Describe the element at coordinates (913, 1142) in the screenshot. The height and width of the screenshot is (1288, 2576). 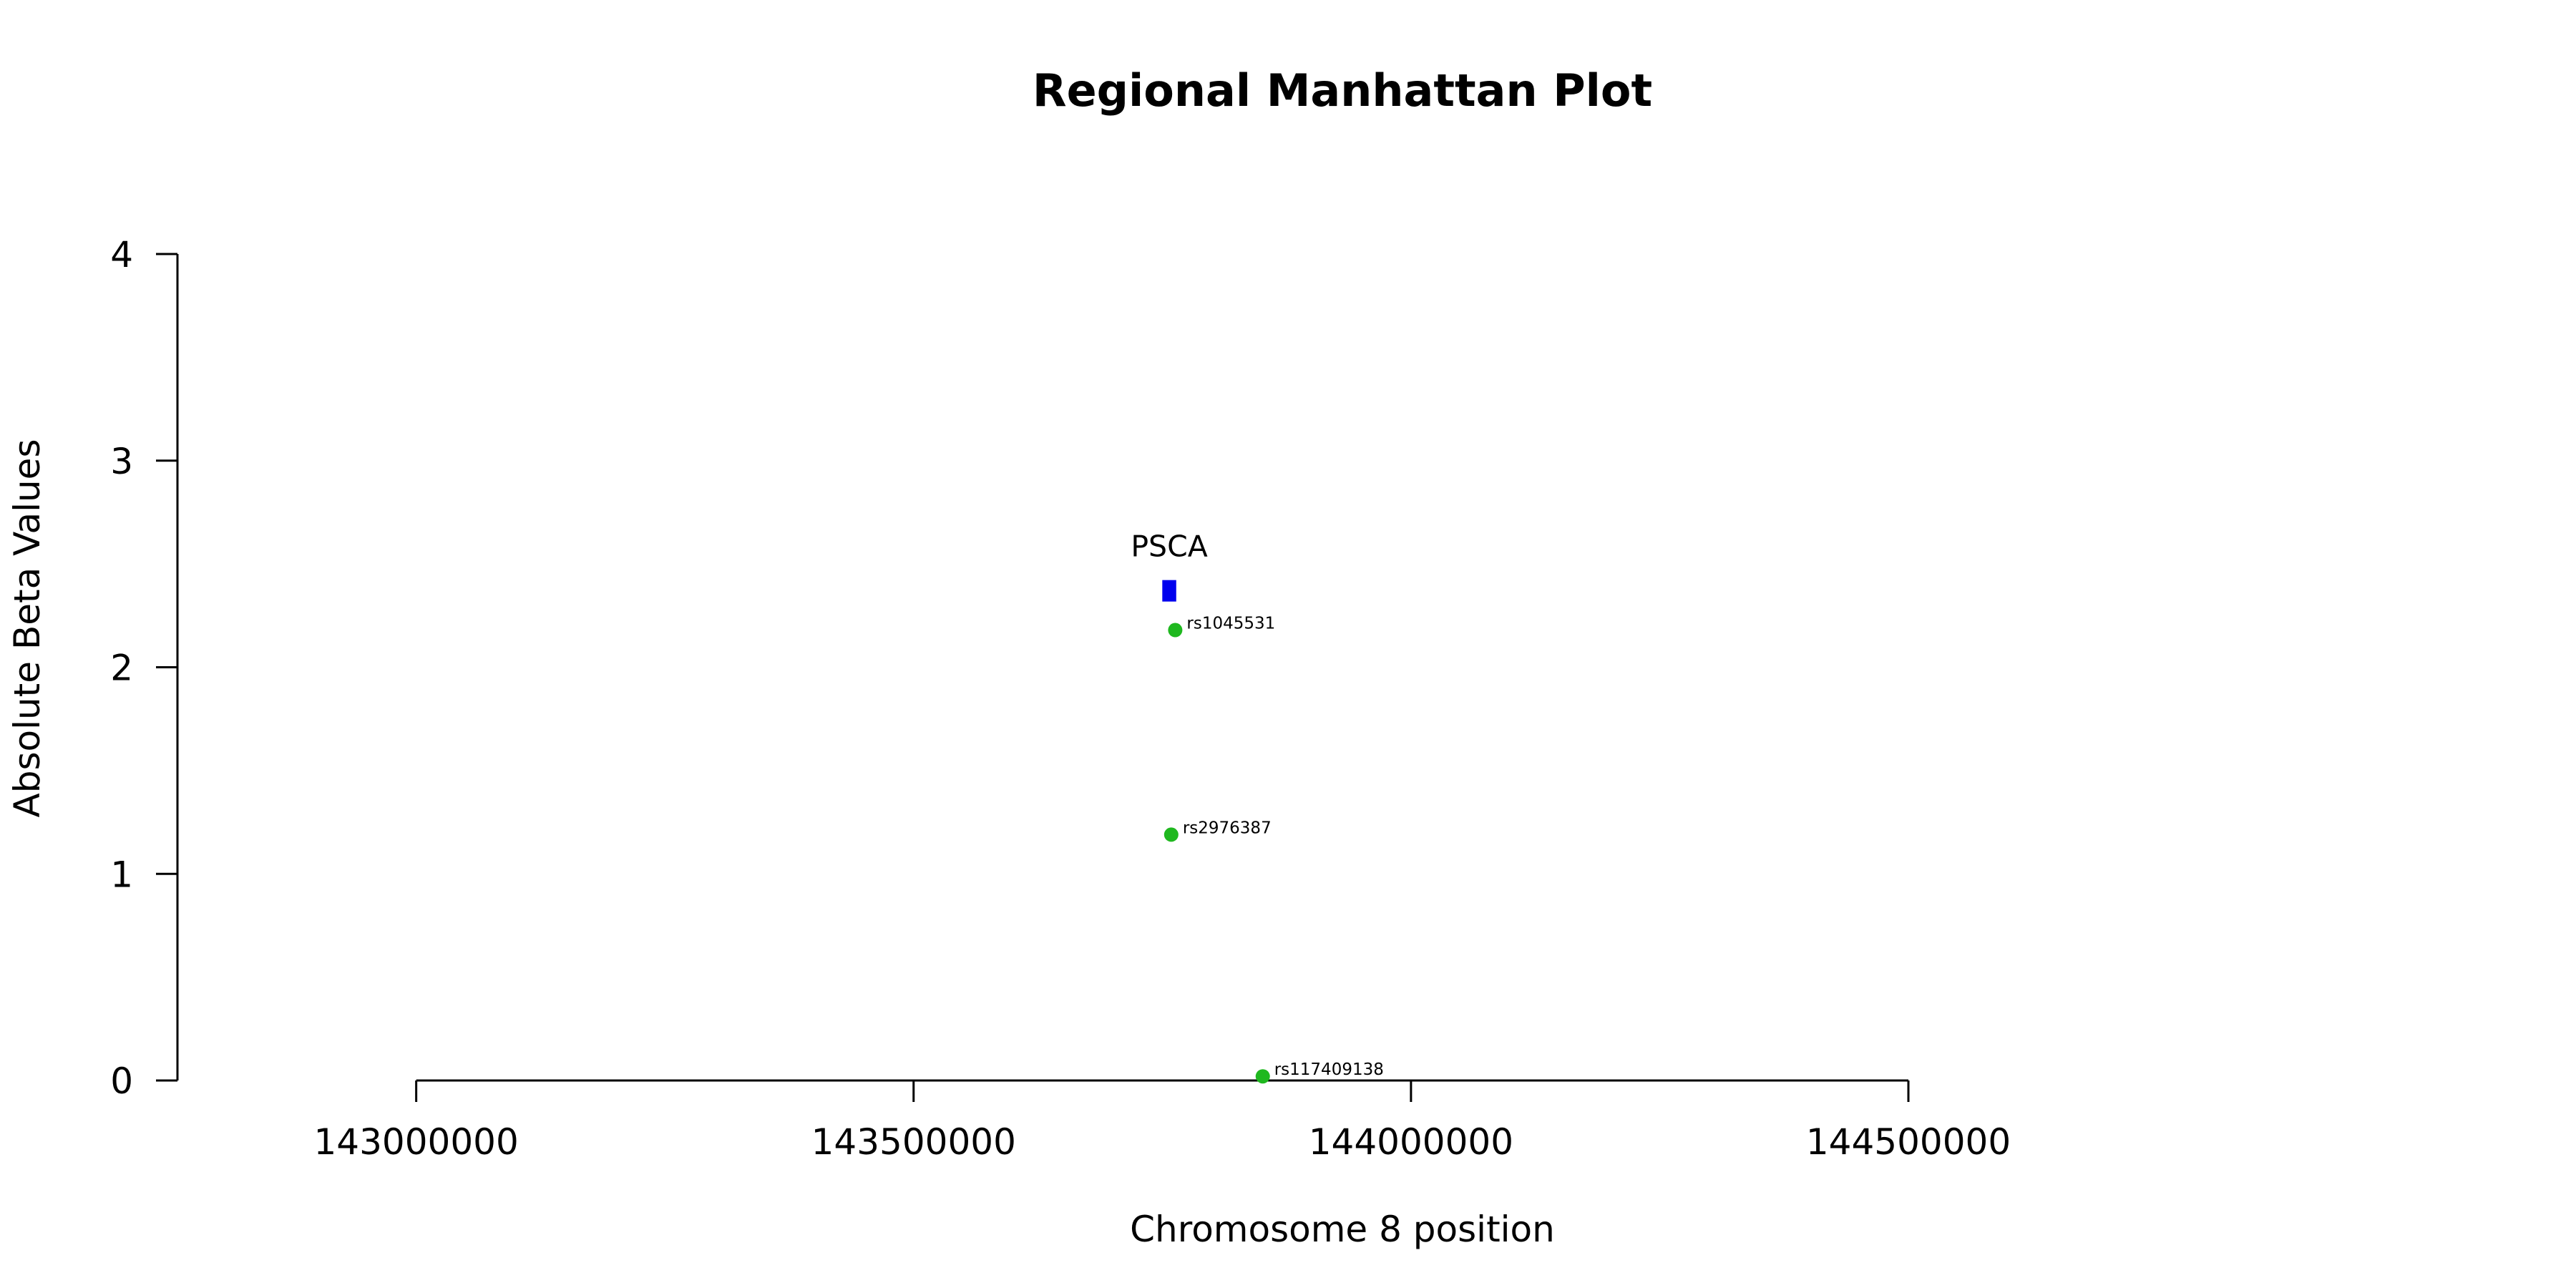
I see `x-tick-label: 143500000` at that location.